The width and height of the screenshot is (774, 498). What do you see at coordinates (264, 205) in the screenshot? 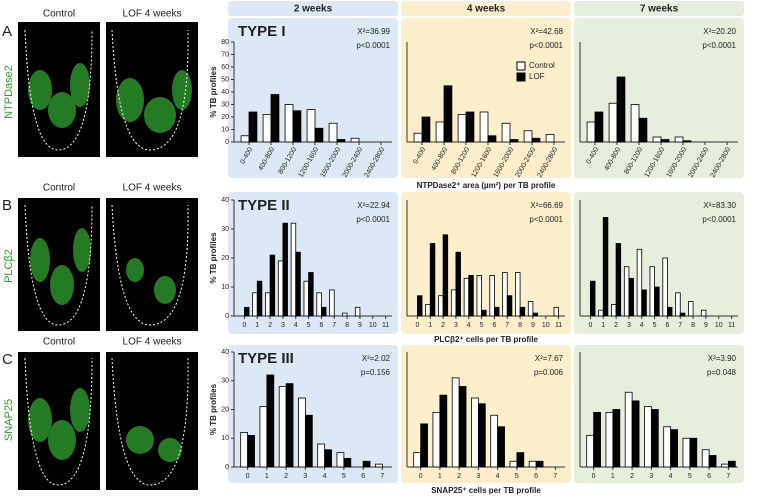
I see `chart-title: TYPE II` at bounding box center [264, 205].